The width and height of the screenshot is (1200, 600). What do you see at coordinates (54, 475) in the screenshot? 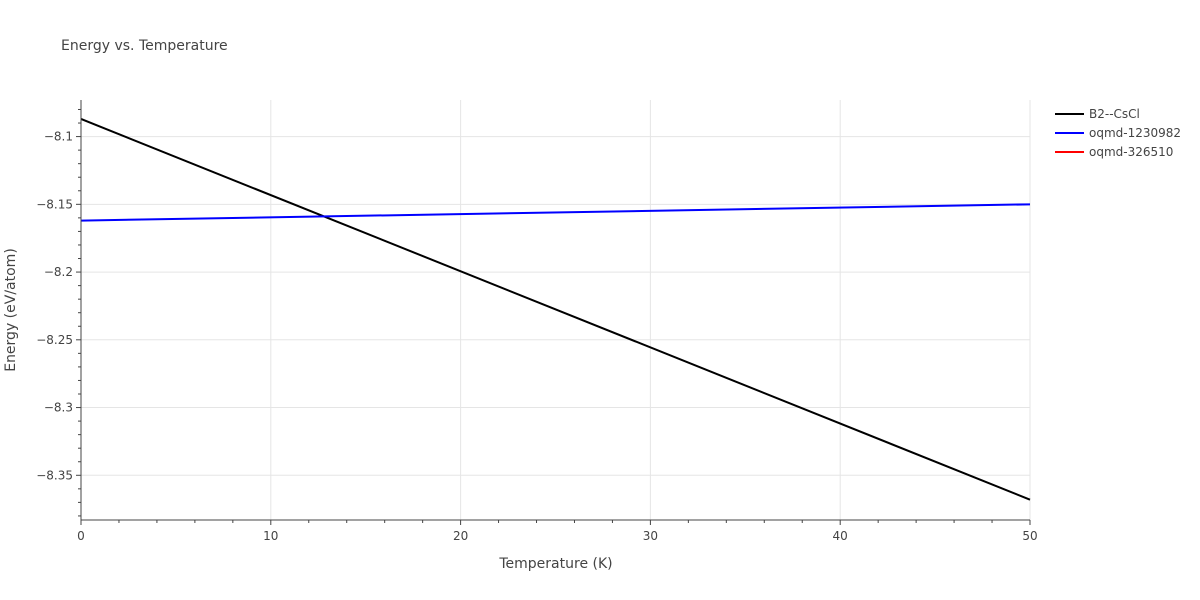
I see `y-tick-label: −8.35` at bounding box center [54, 475].